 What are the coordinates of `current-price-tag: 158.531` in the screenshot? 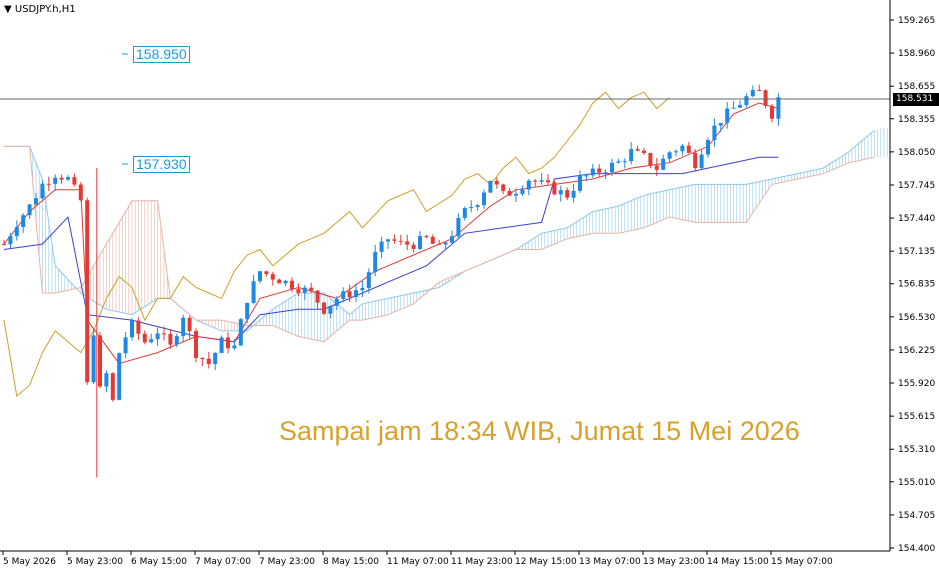 It's located at (916, 99).